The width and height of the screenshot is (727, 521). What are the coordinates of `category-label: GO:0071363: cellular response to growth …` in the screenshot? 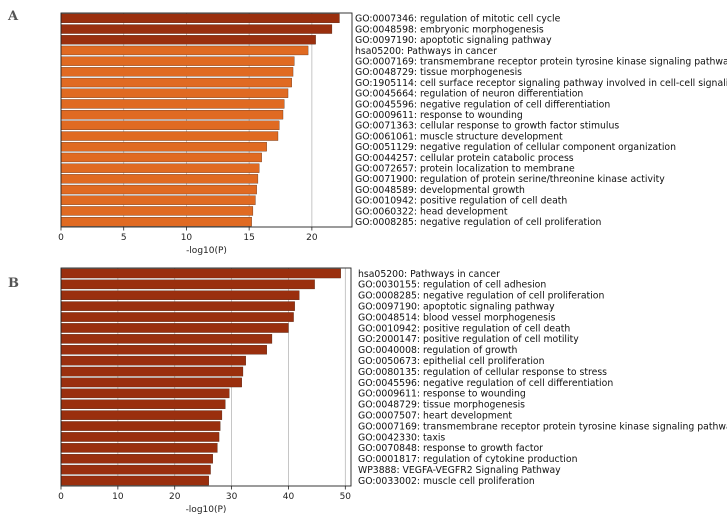 It's located at (487, 126).